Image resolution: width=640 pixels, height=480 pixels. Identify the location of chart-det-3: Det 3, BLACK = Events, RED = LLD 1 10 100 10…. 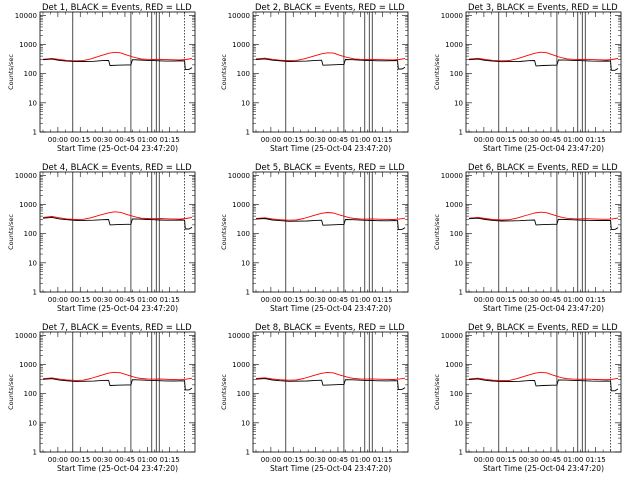
(527, 78).